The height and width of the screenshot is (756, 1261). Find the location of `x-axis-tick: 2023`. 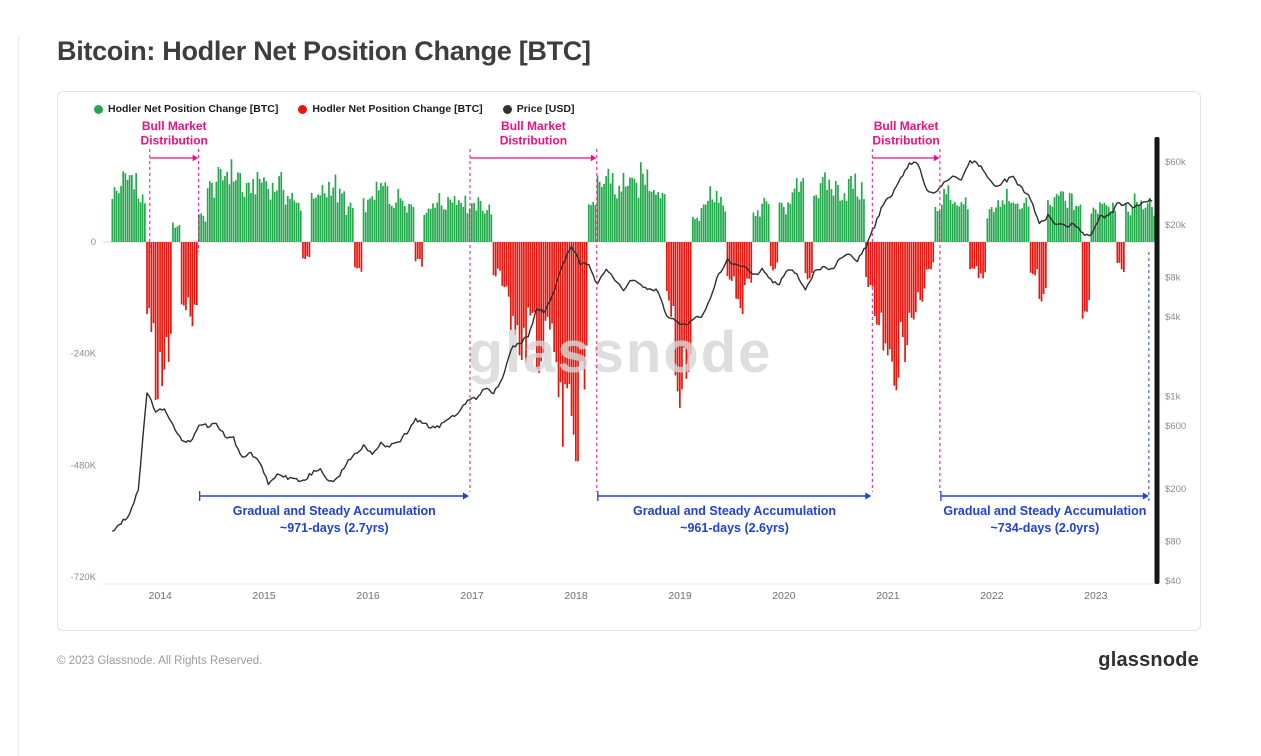

x-axis-tick: 2023 is located at coordinates (1096, 596).